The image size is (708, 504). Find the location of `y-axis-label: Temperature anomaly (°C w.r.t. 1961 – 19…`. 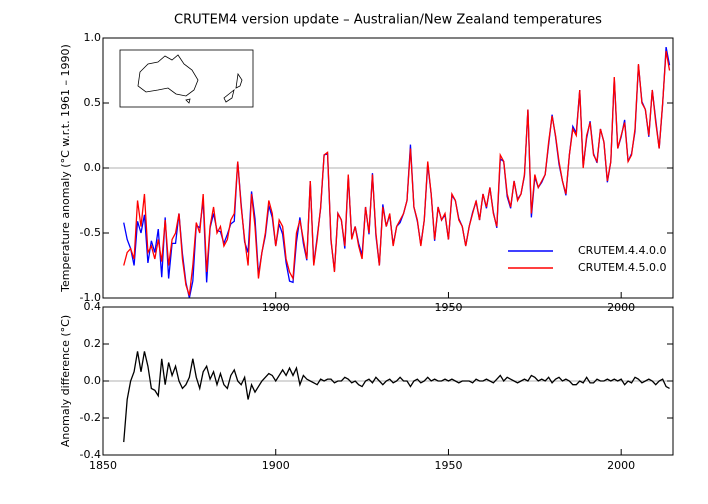

y-axis-label: Temperature anomaly (°C w.r.t. 1961 – 19… is located at coordinates (65, 168).